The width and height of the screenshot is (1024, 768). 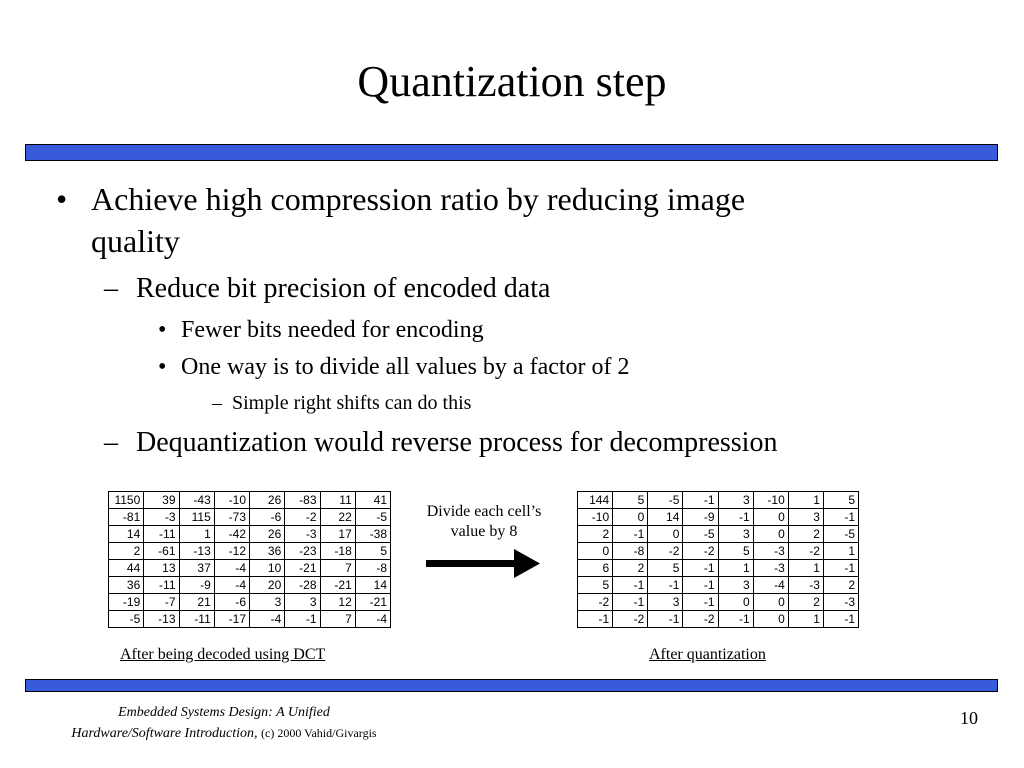 I want to click on table-cell: 17, so click(x=337, y=534).